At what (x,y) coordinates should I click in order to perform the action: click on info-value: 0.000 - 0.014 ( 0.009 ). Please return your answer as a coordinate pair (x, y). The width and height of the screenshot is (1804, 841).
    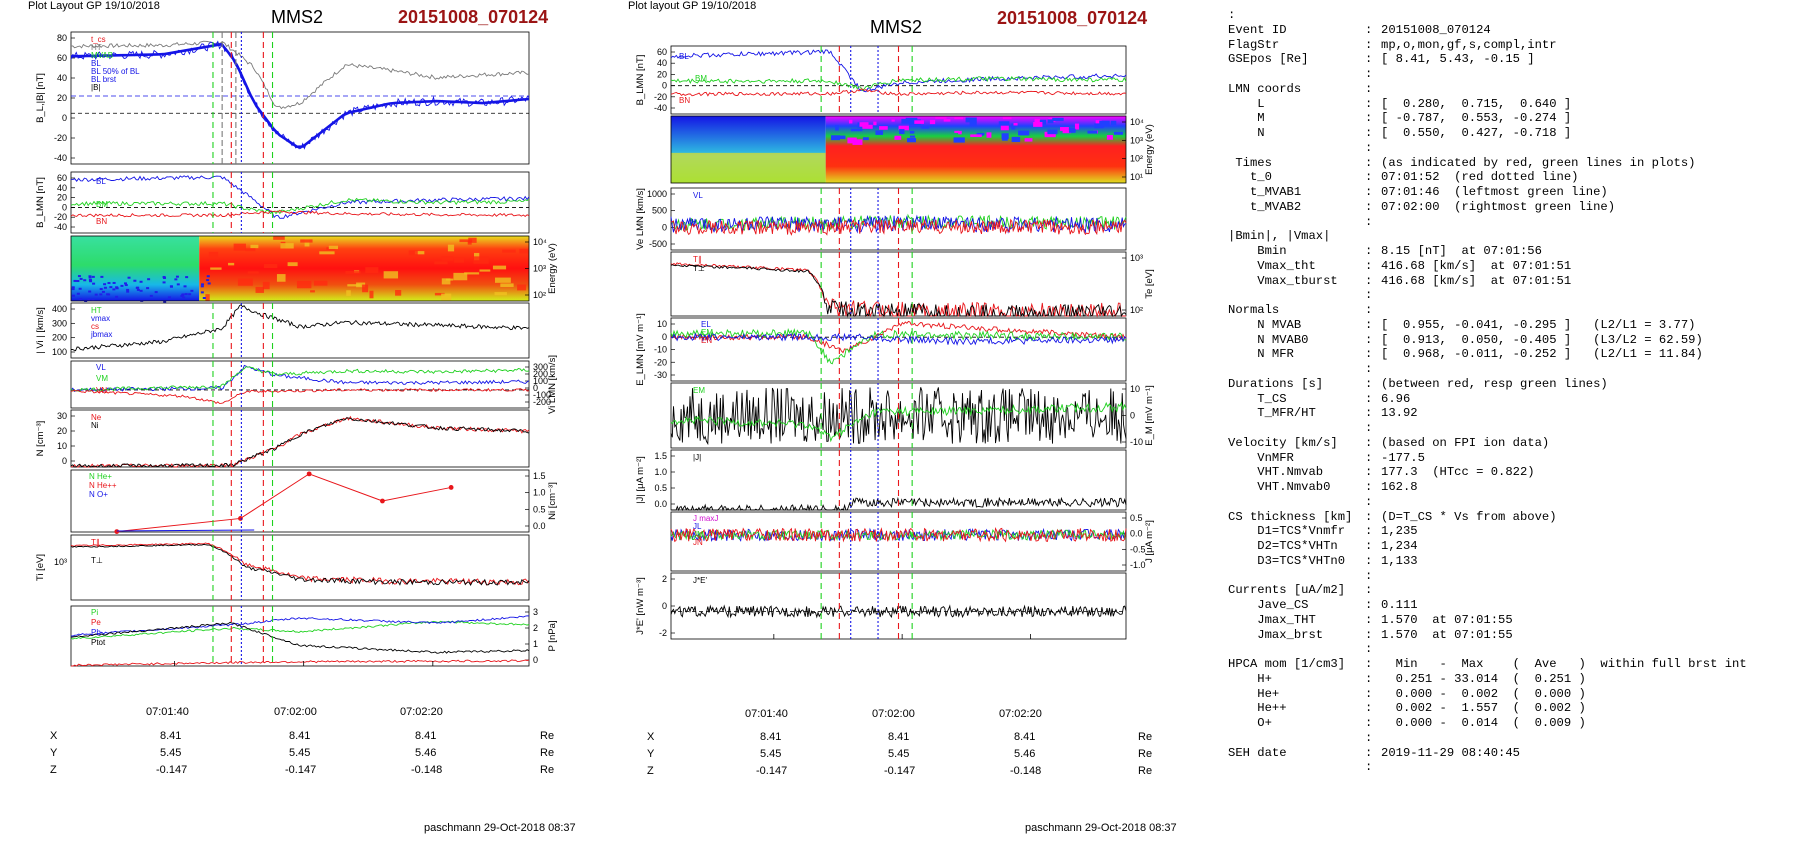
    Looking at the image, I should click on (1483, 723).